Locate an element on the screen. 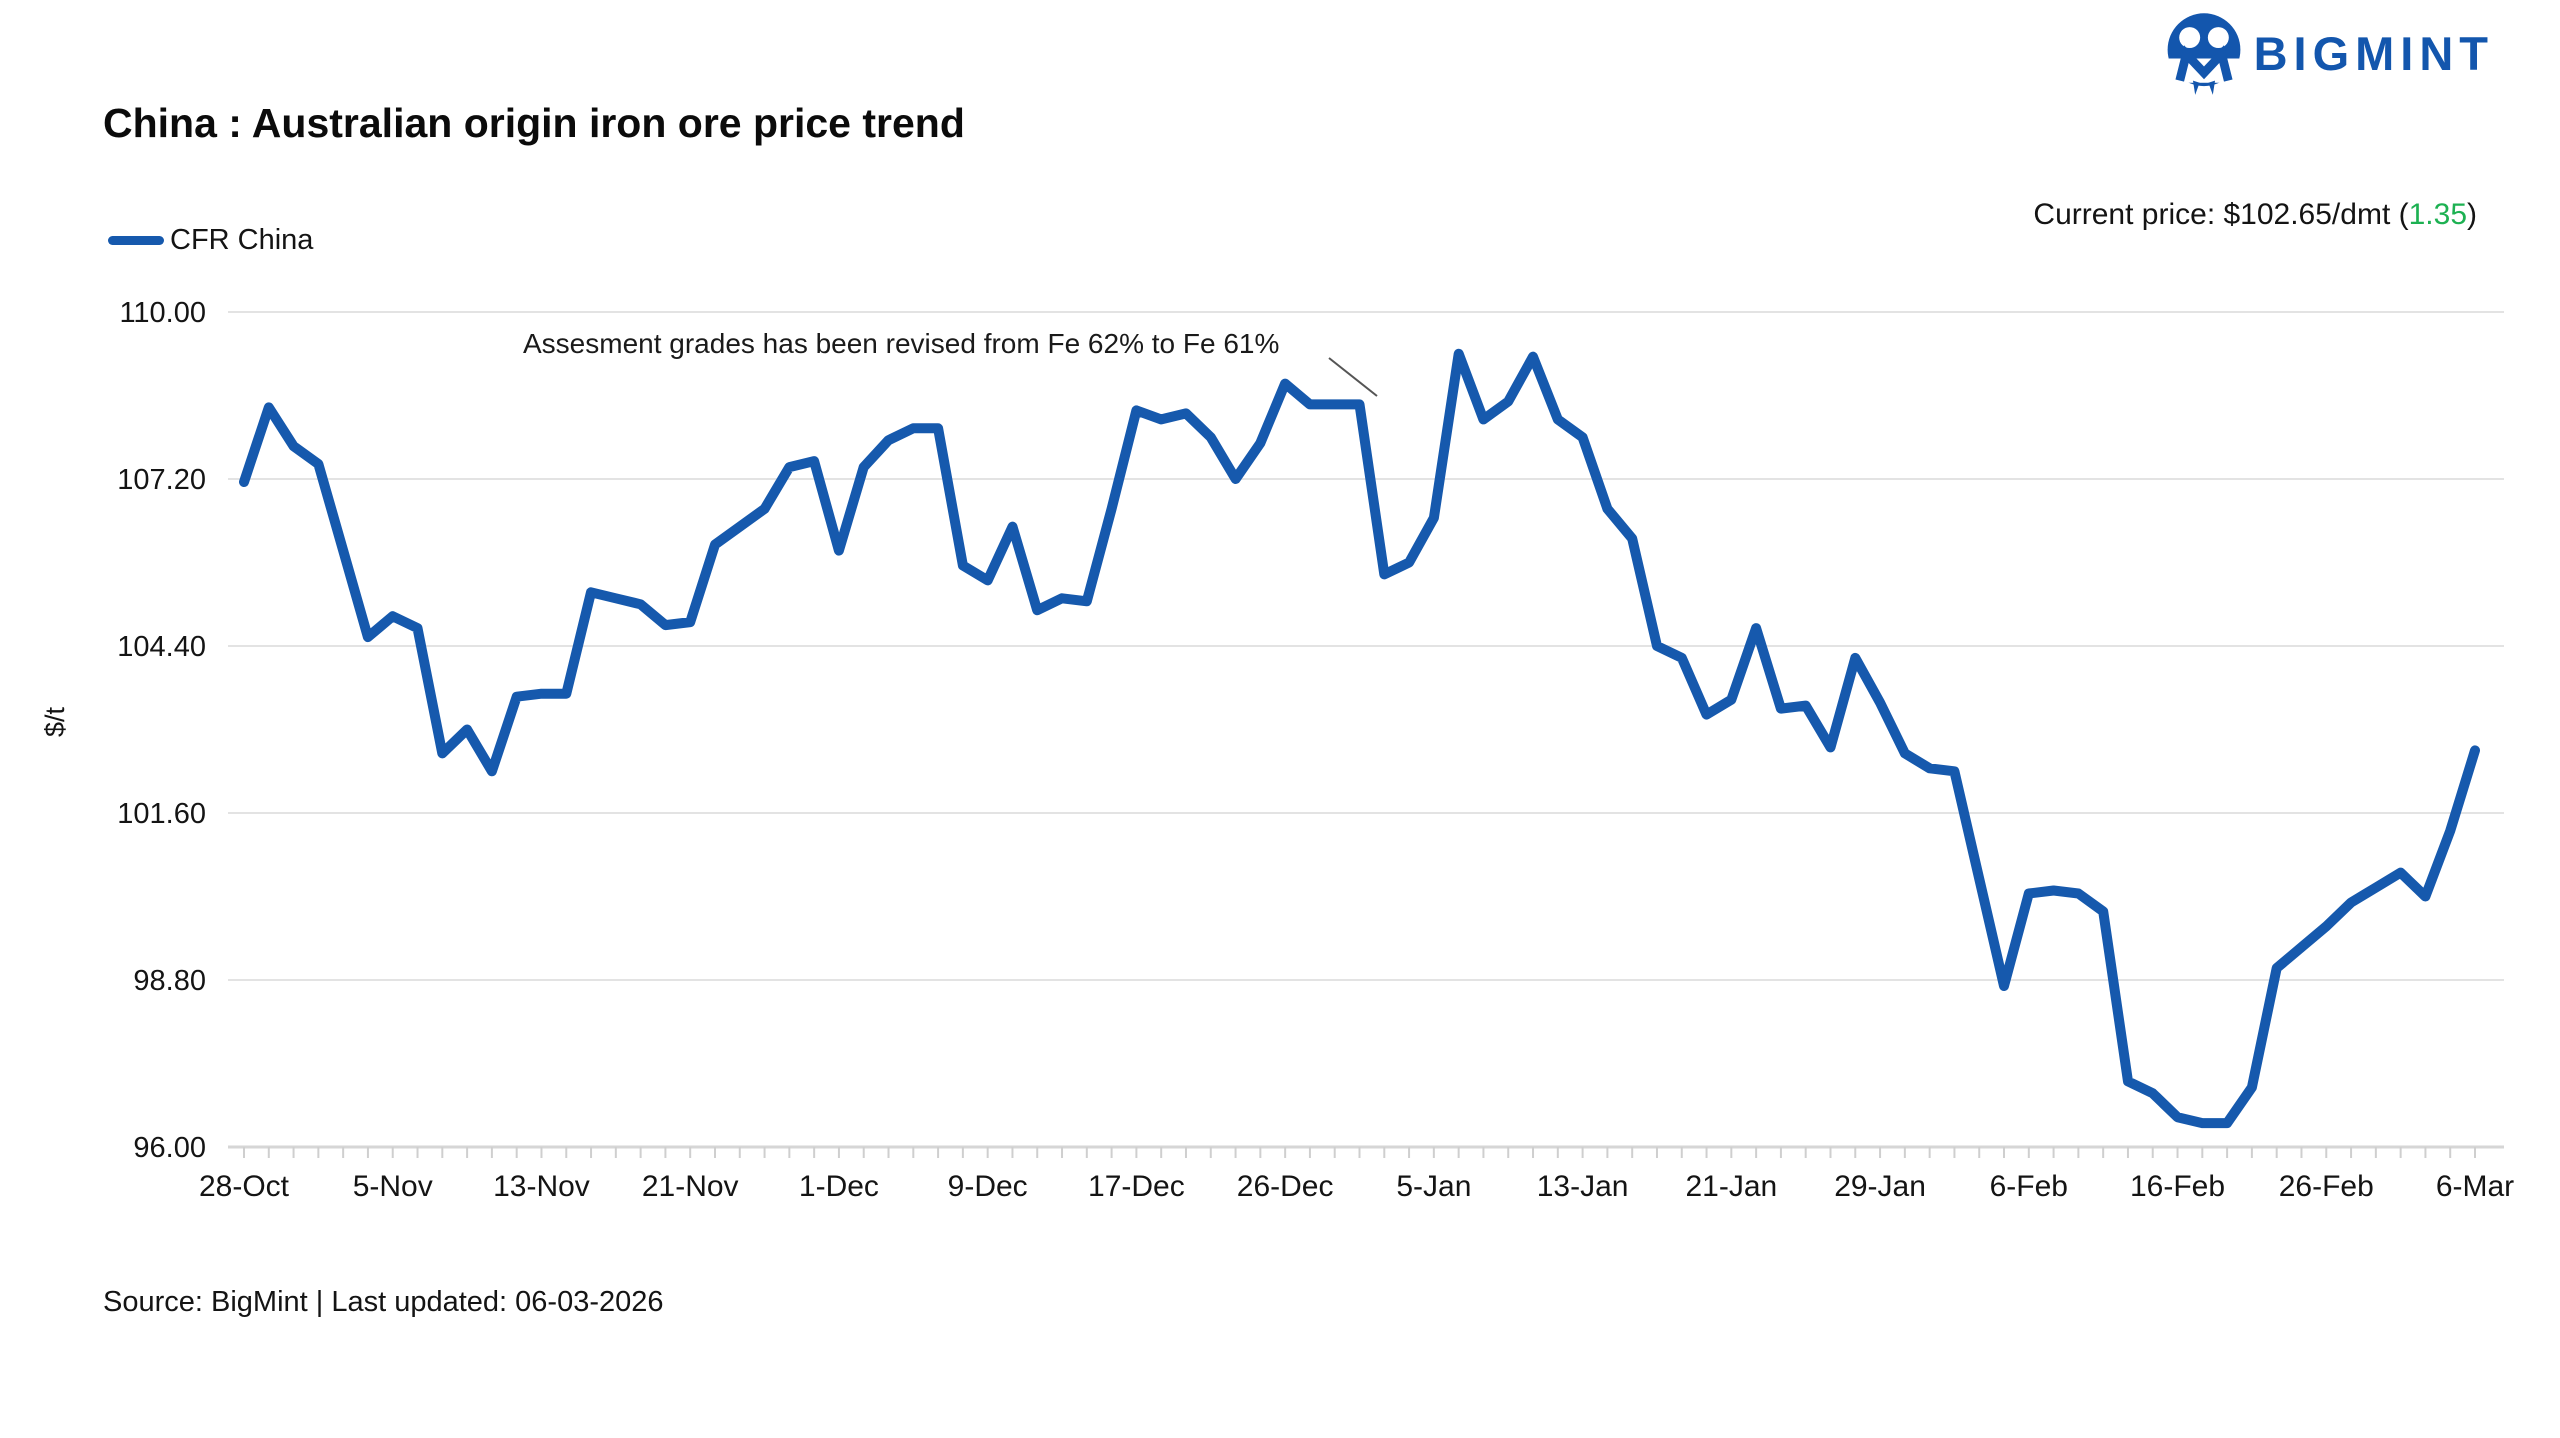 This screenshot has height=1438, width=2560. x-tick-label: 5-Nov is located at coordinates (393, 1186).